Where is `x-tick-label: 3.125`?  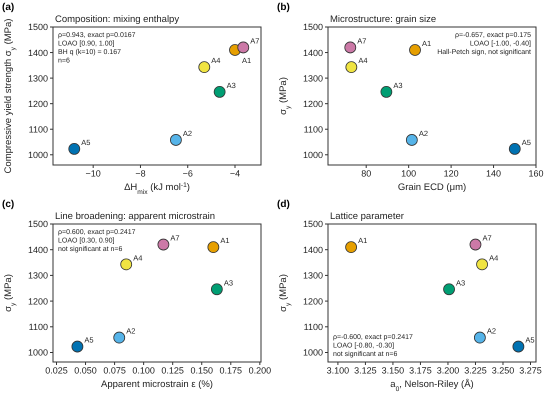 x-tick-label: 3.125 is located at coordinates (365, 370).